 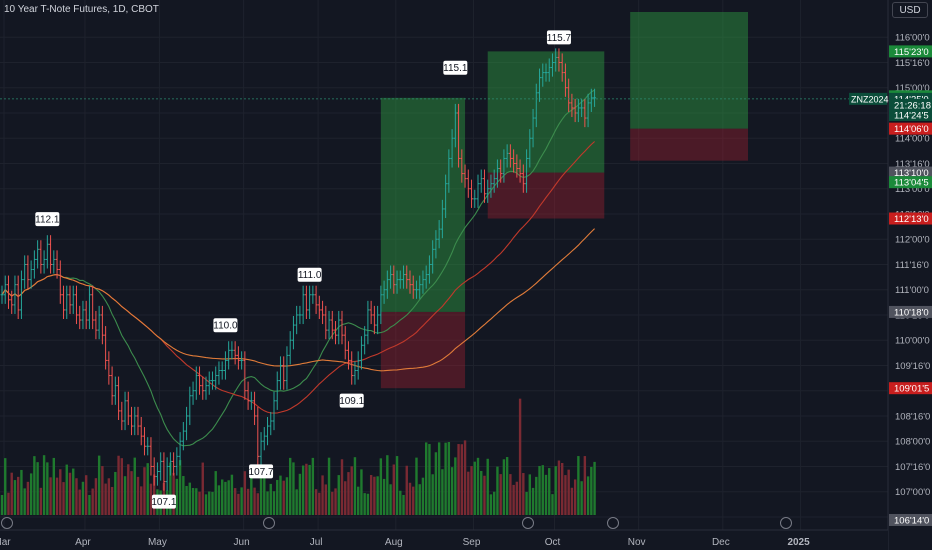 I want to click on pivot-label: 111.0, so click(x=309, y=274).